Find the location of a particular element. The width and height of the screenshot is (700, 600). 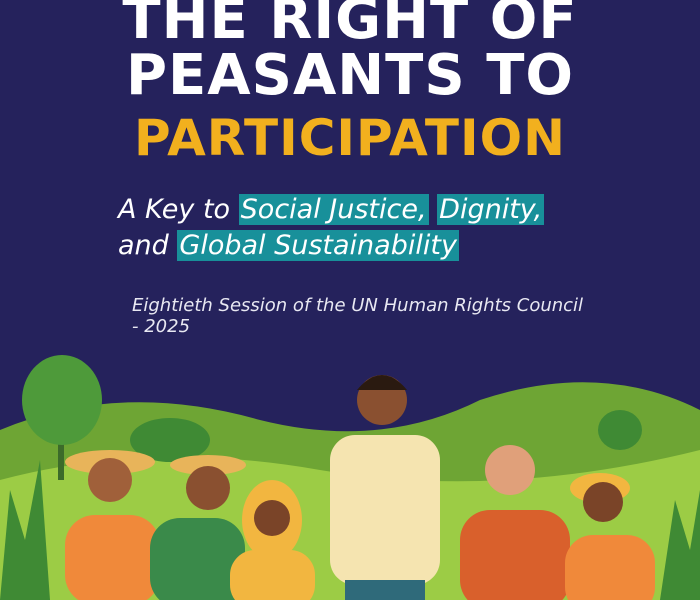

subtitle-line-2: and Global Sustainability is located at coordinates (288, 246).